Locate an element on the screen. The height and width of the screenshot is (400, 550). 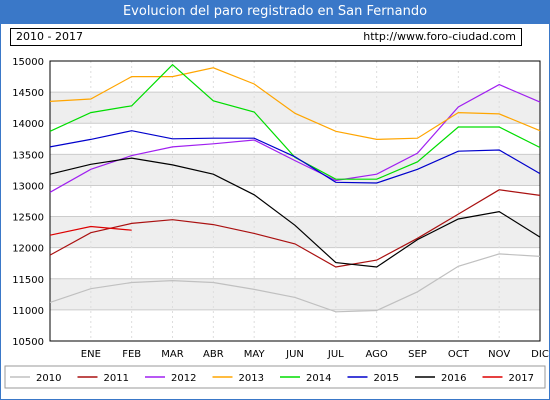
legend-label-2012: 2012 is located at coordinates (183, 378).